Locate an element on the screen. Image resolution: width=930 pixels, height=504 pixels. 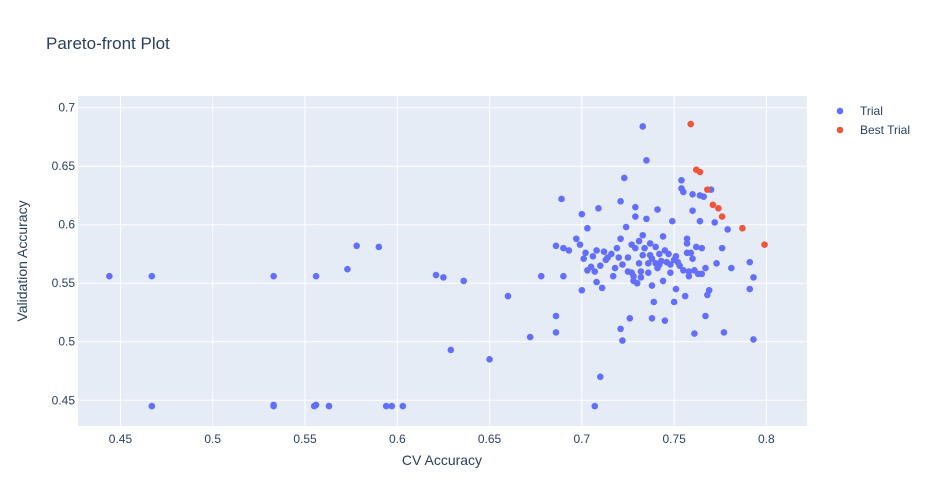
legend-item-best-trial: Best Trial is located at coordinates (873, 130).